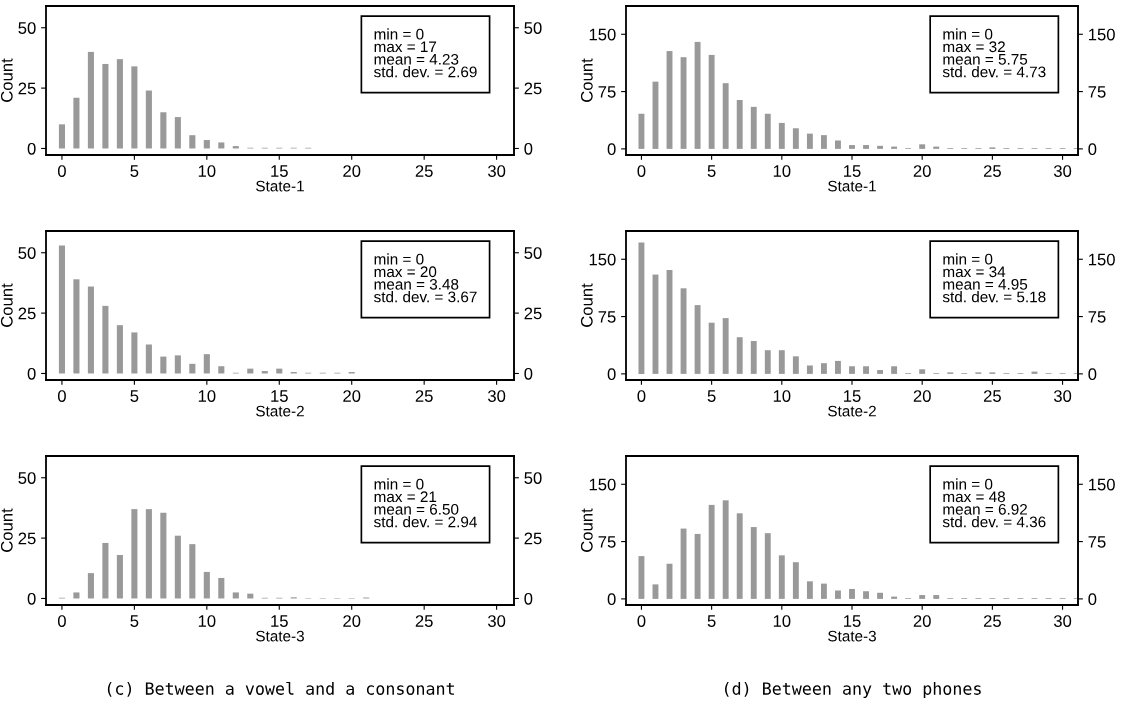 The image size is (1124, 714). What do you see at coordinates (27, 88) in the screenshot?
I see `y-tick-label: 25` at bounding box center [27, 88].